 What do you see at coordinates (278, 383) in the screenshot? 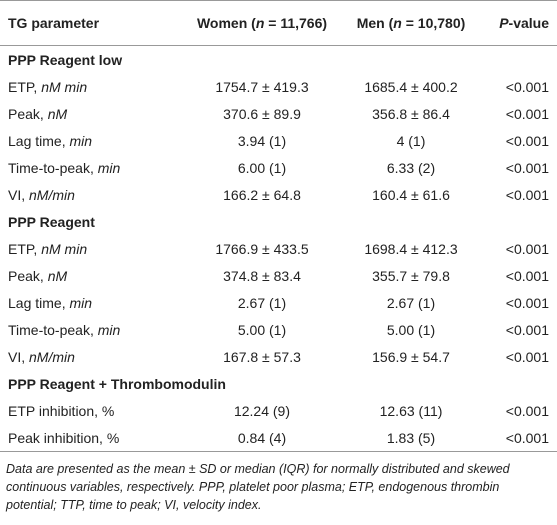
I see `section-row: PPP Reagent + Thrombomodulin` at bounding box center [278, 383].